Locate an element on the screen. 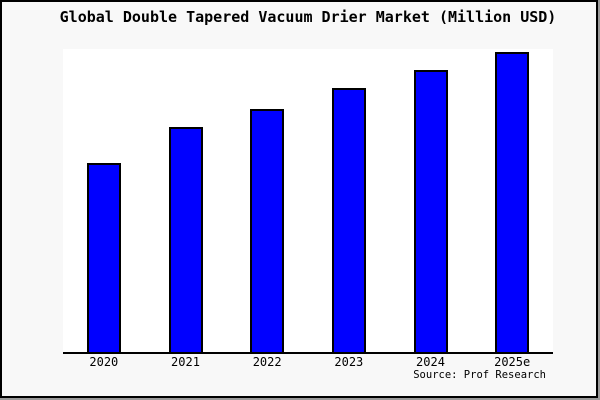  bar-2025e is located at coordinates (512, 202).